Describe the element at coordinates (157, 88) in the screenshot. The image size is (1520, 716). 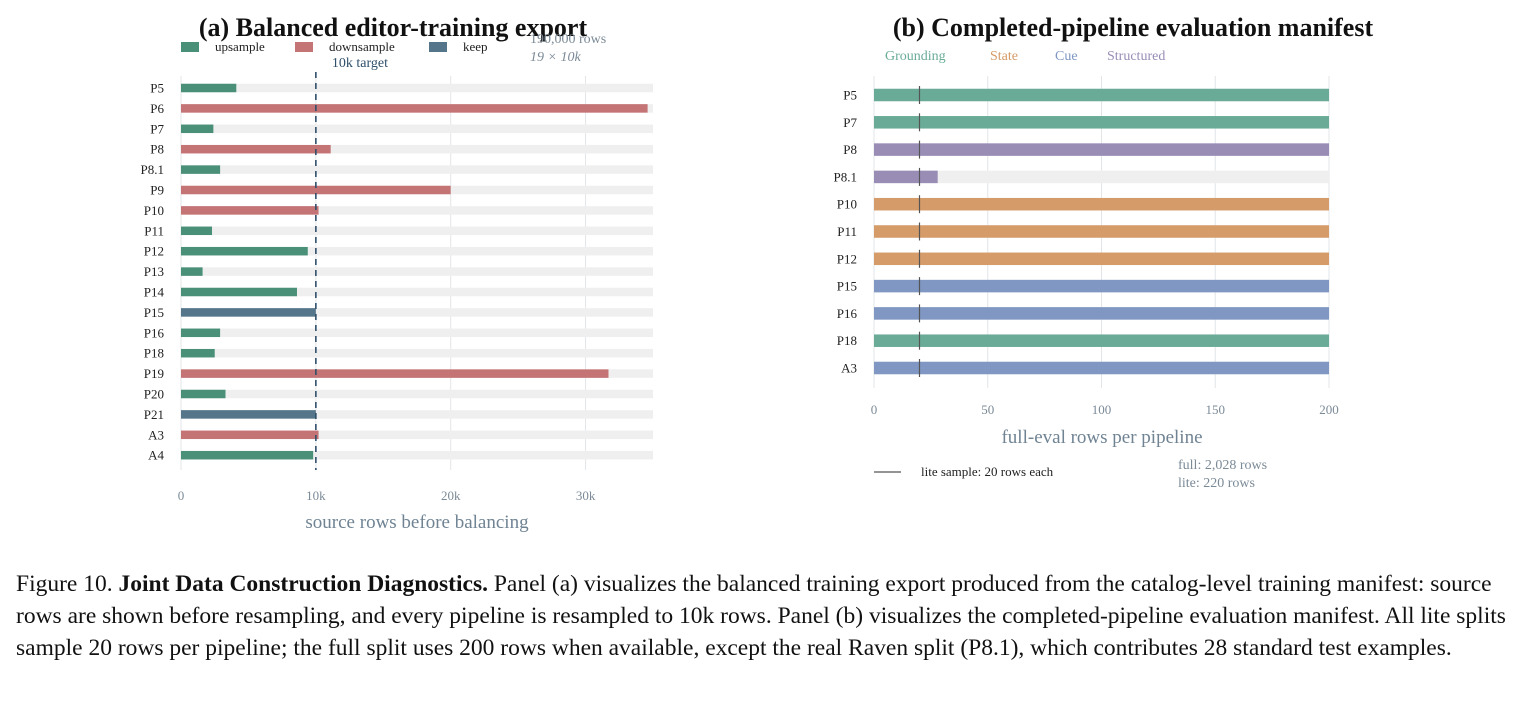
I see `panel-a-category-label: P5` at that location.